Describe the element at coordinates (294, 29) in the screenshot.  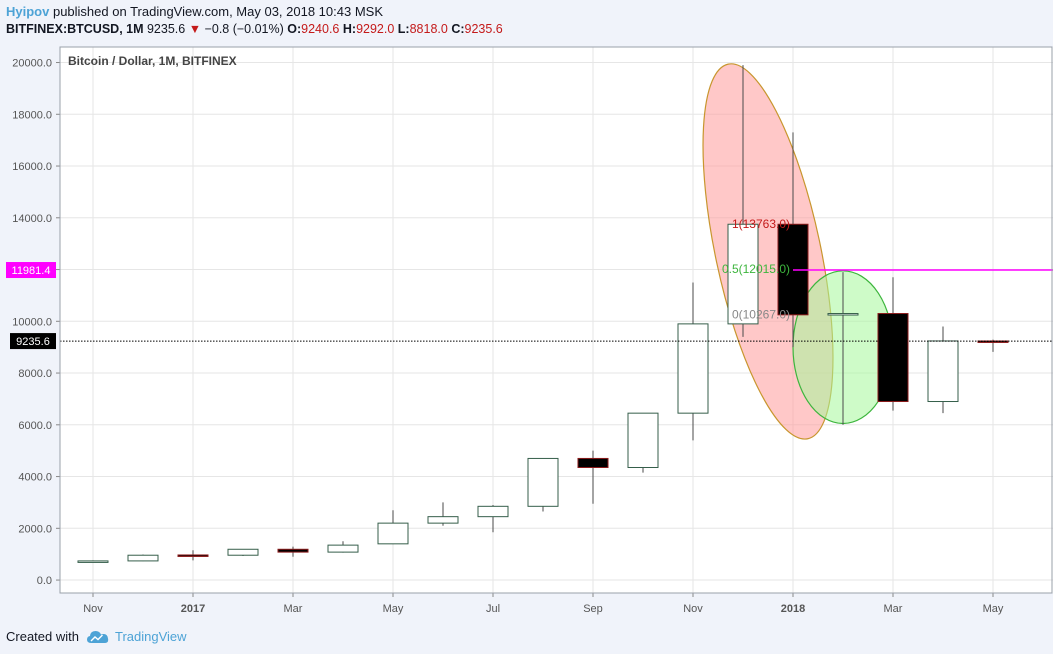
I see `open-label: O:` at that location.